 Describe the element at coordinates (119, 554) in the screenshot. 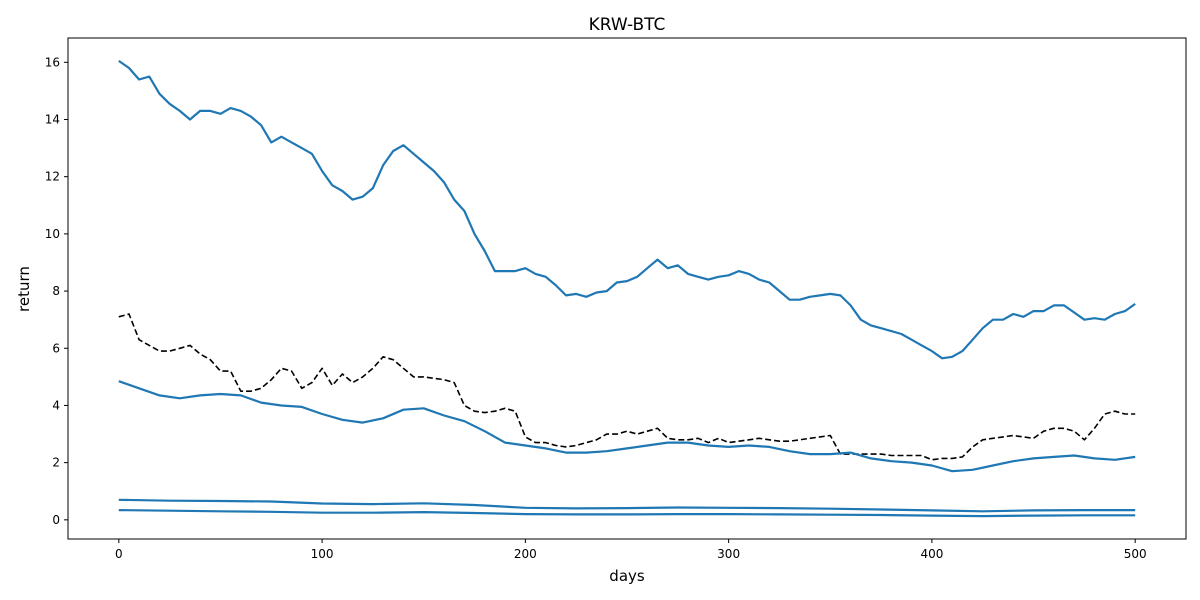

I see `x-tick-label: 0` at that location.